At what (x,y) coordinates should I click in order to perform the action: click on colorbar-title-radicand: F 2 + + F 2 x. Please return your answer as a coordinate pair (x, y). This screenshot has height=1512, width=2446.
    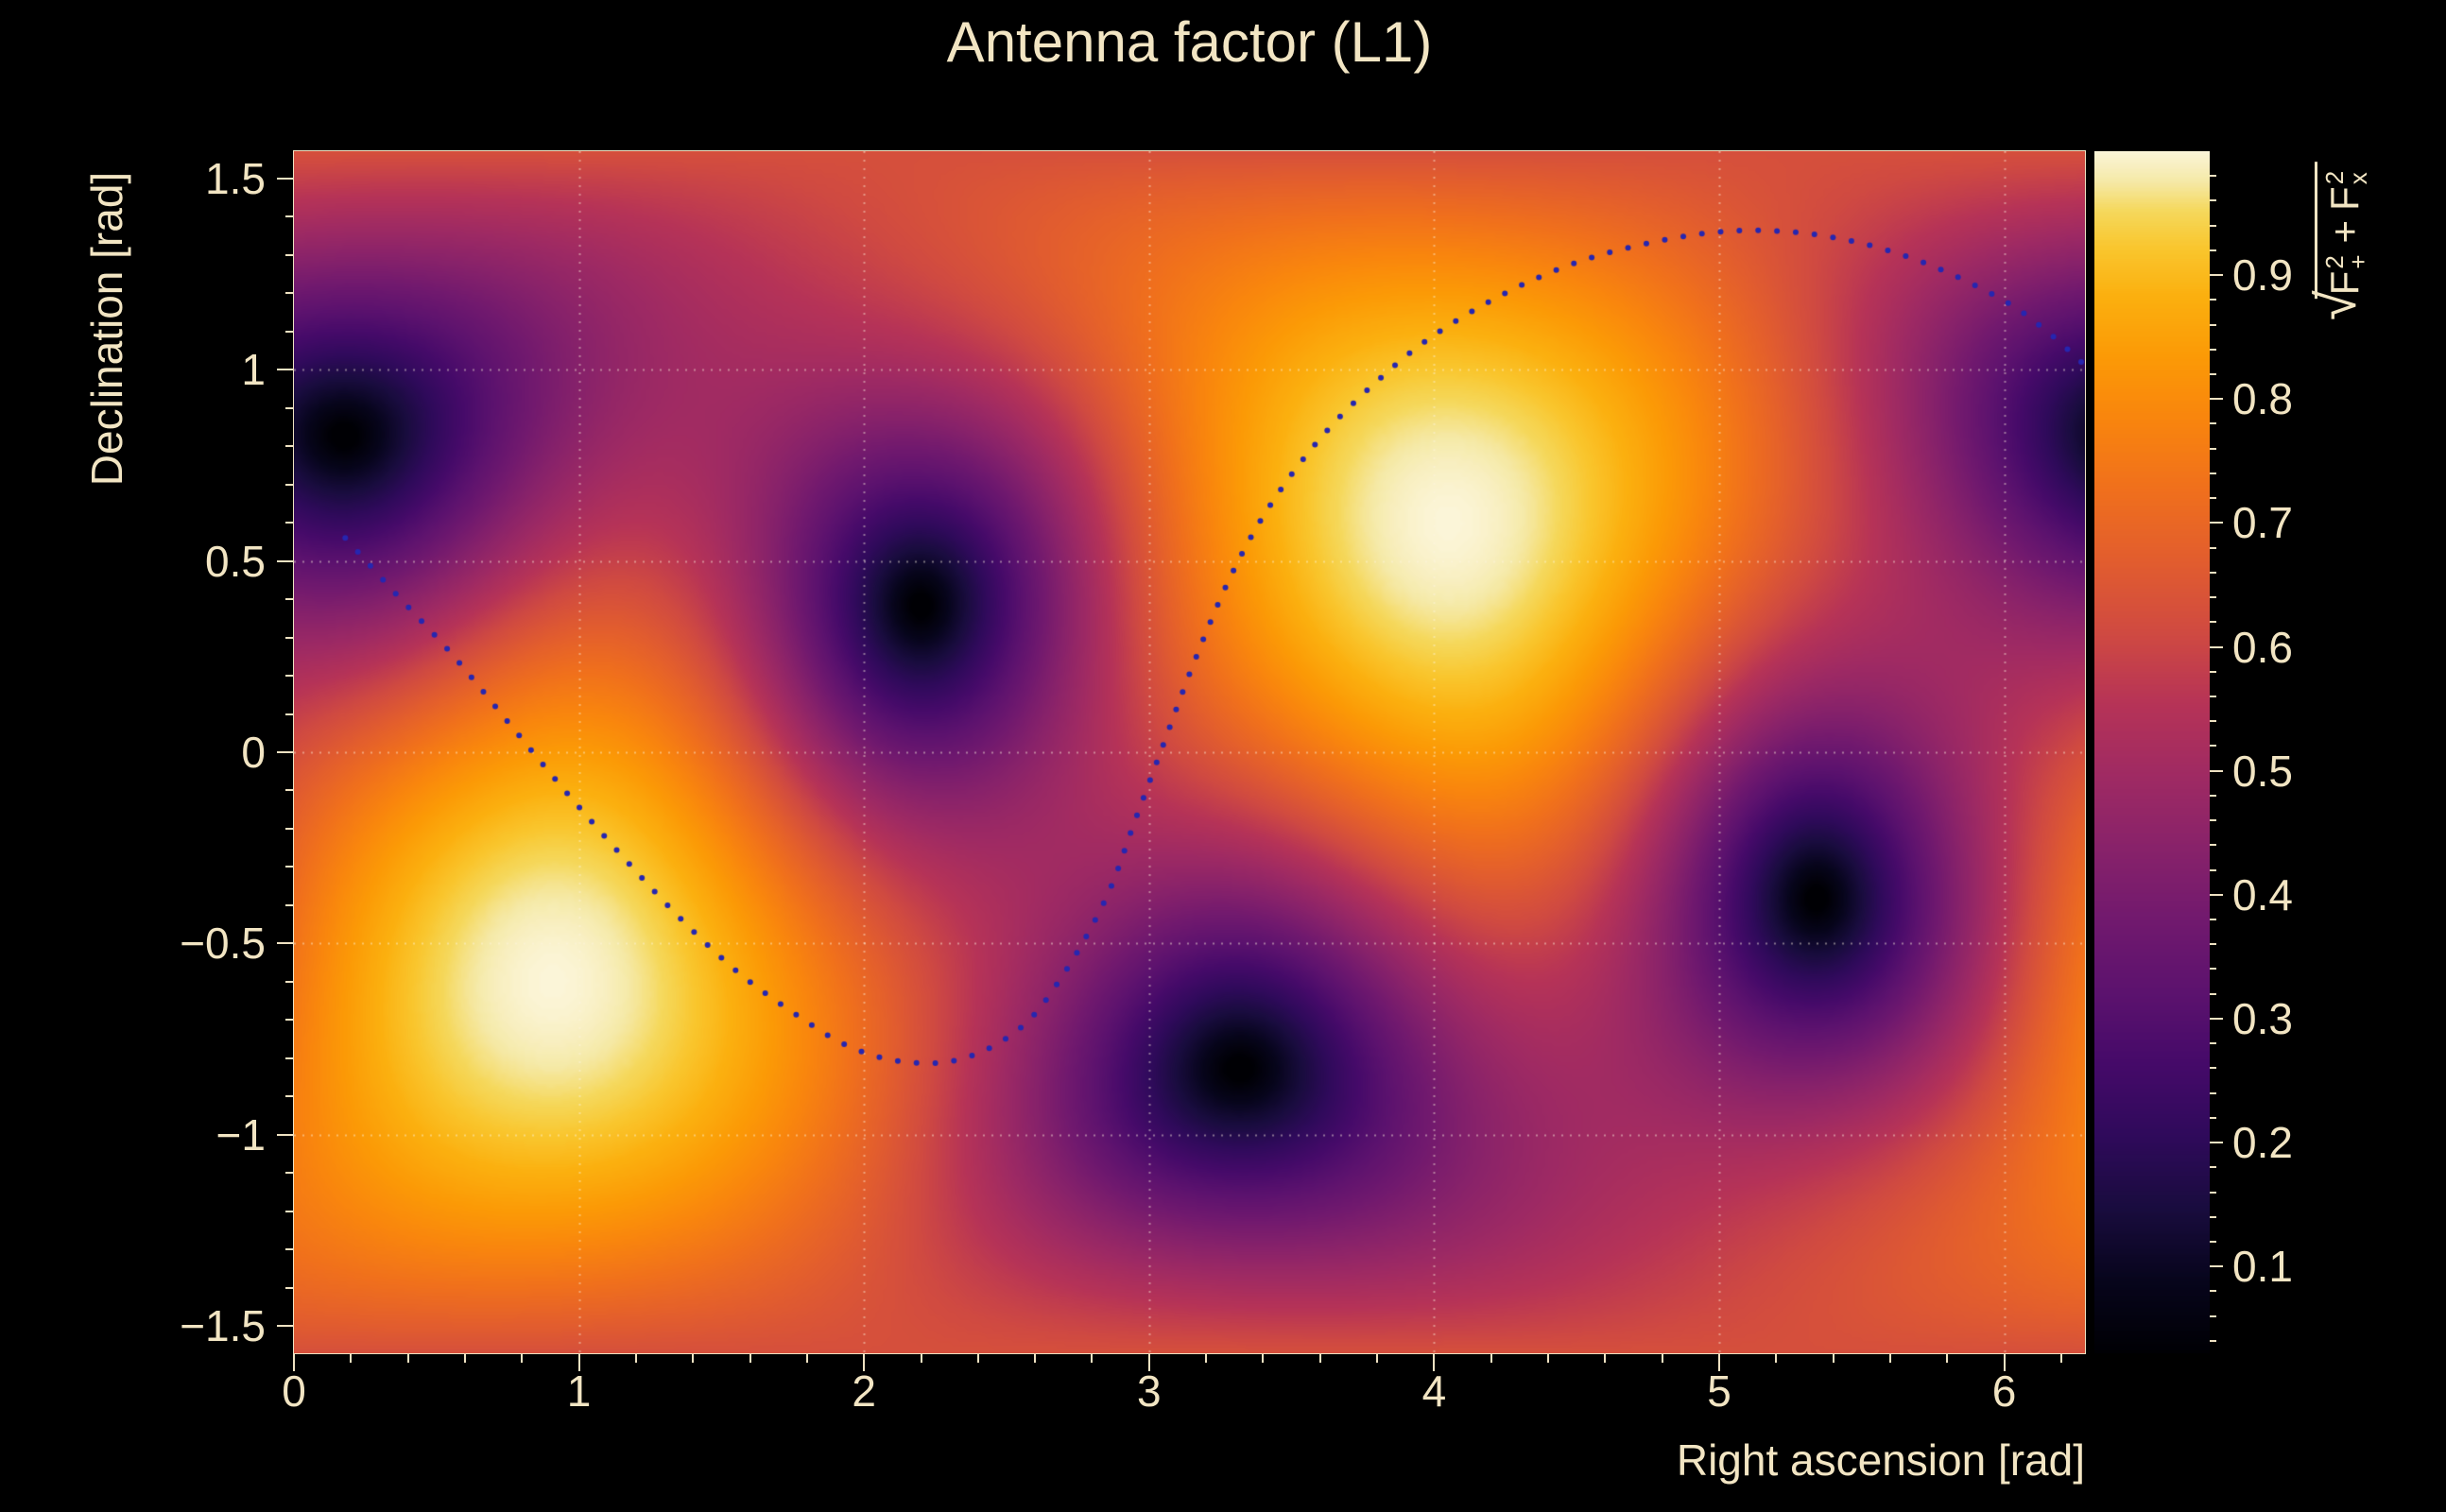
    Looking at the image, I should click on (2343, 230).